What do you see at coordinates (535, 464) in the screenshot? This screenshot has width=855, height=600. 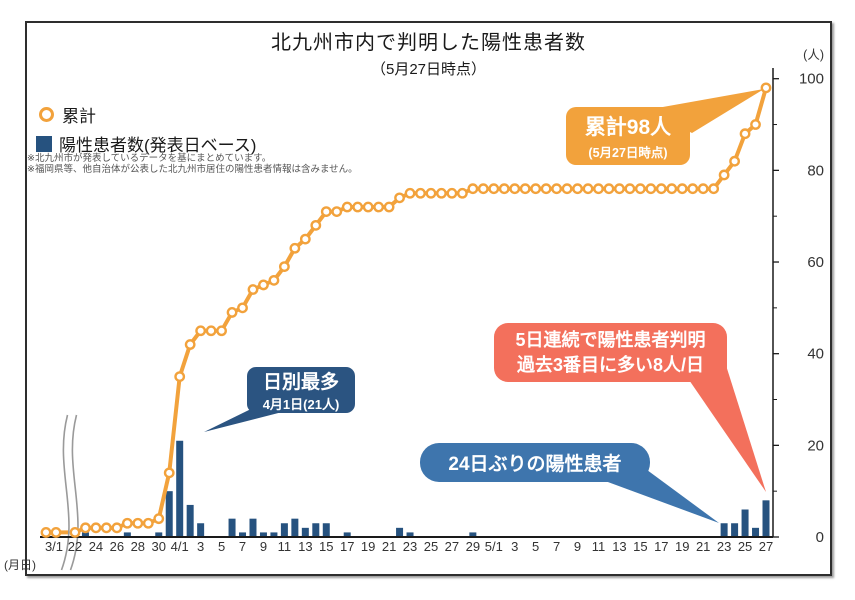 I see `callout-first-in-24days-line1: 24日ぶりの陽性患者` at bounding box center [535, 464].